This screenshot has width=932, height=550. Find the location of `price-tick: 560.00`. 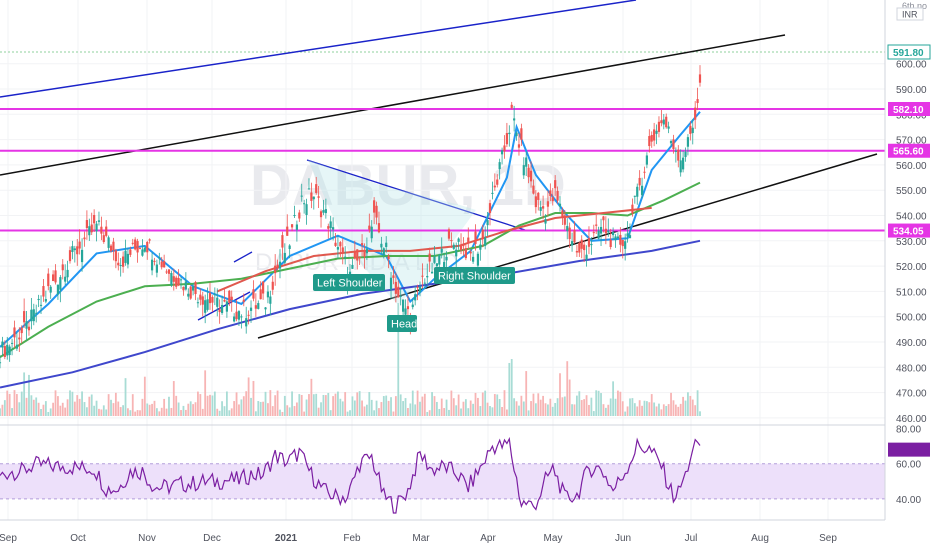

price-tick: 560.00 is located at coordinates (911, 166).